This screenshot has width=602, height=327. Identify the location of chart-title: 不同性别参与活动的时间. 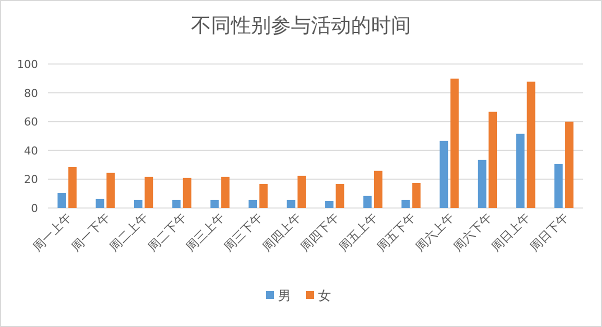
(301, 25).